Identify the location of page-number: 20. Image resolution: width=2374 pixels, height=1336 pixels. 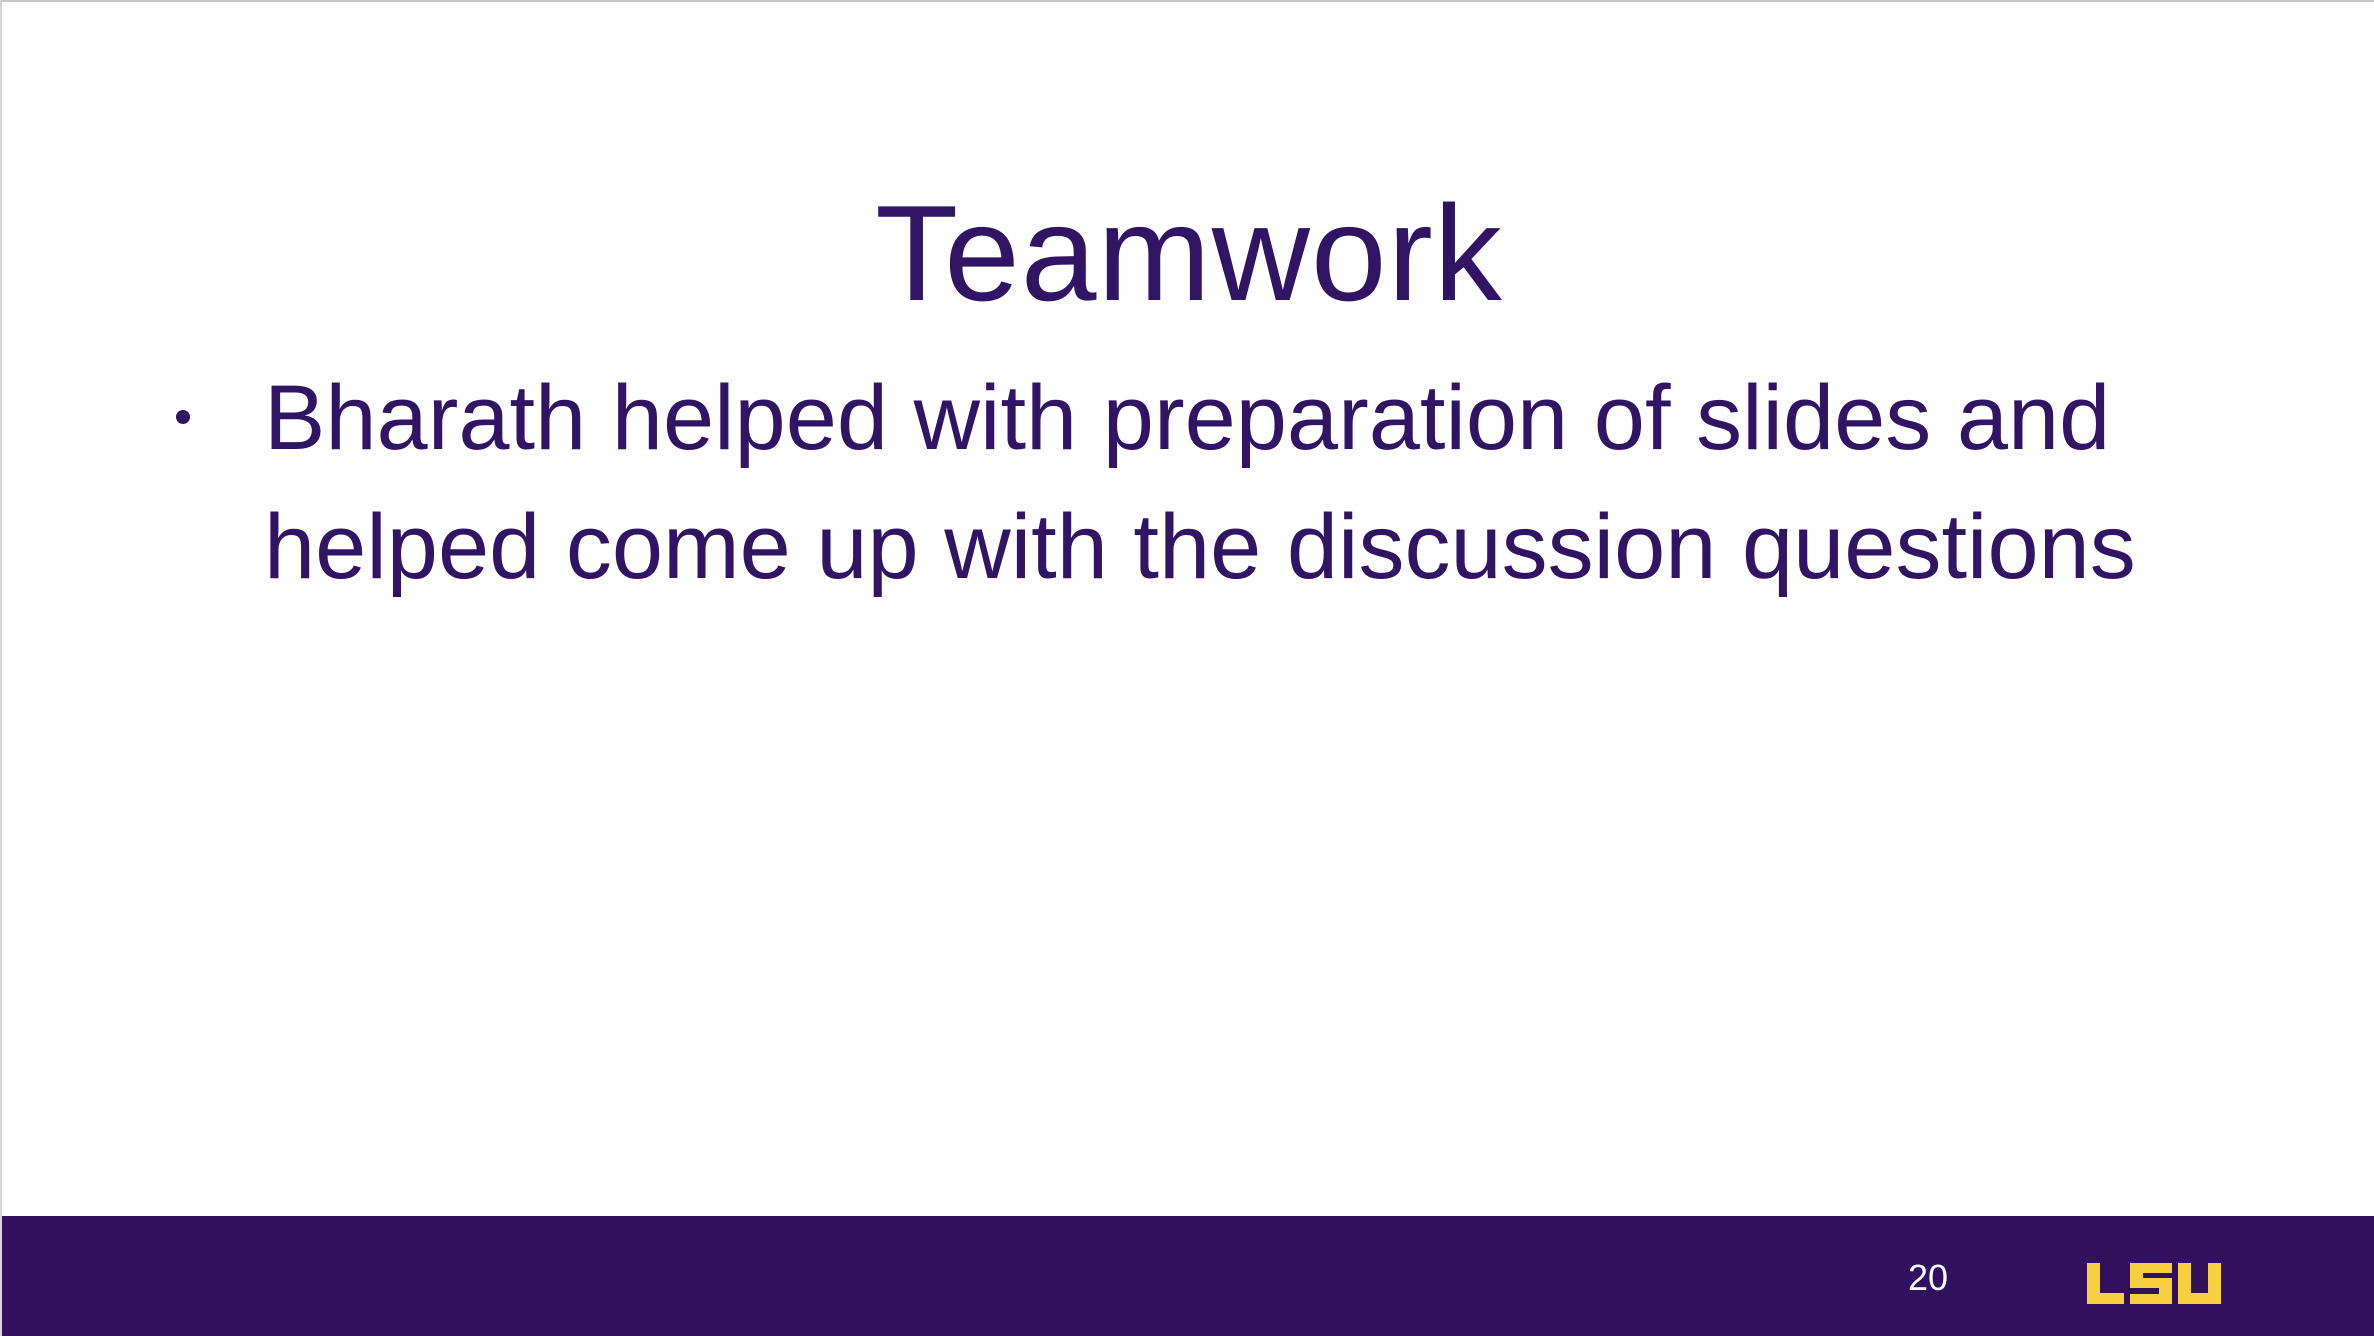
(1928, 1277).